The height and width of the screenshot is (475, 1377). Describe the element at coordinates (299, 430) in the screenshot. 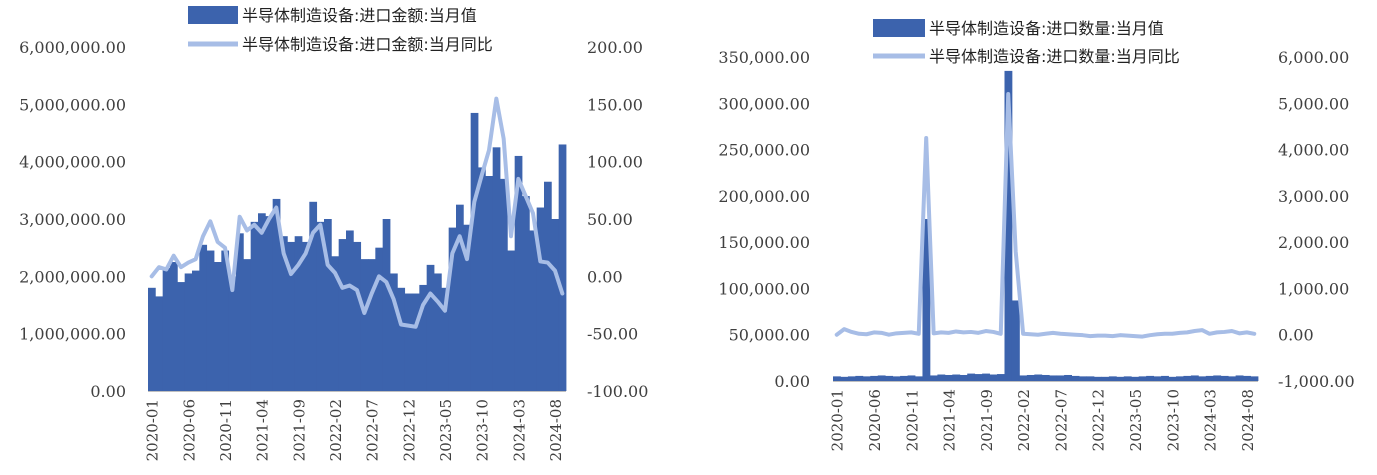

I see `c1-x-tick-label: 2021-09` at that location.